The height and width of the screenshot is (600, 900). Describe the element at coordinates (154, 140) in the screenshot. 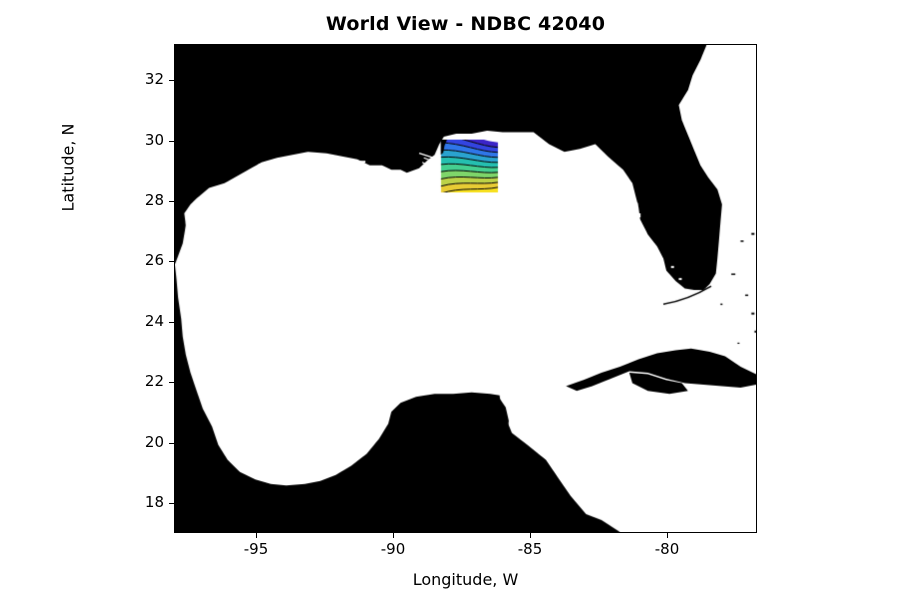

I see `yticklabel-6: 30` at that location.